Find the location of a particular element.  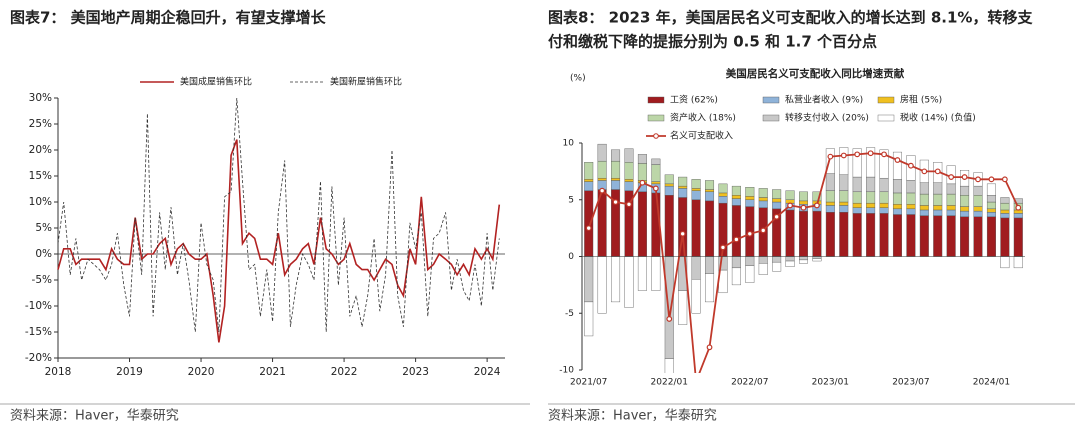

x-tick-label: 2024/01 is located at coordinates (991, 383).